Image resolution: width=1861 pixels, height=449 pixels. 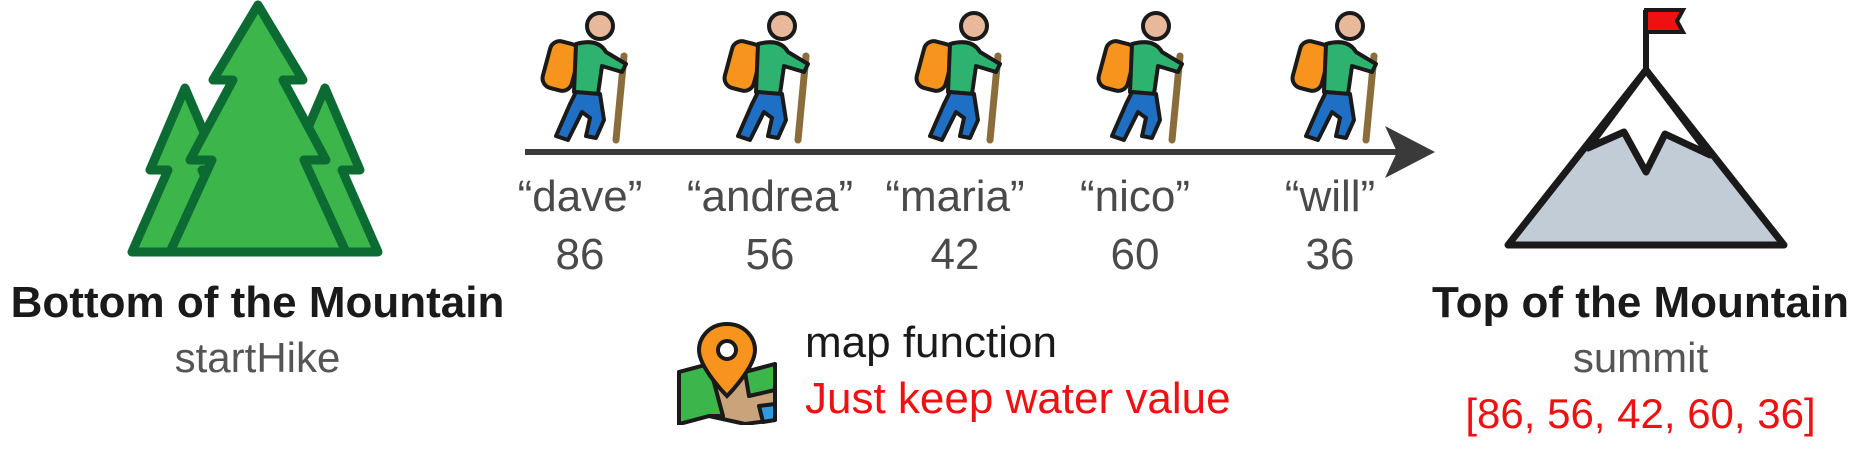 What do you see at coordinates (770, 254) in the screenshot?
I see `hiker-water-value: 56` at bounding box center [770, 254].